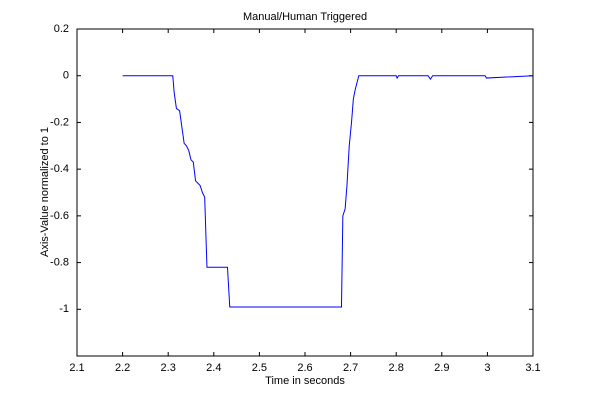  I want to click on x-tick-label: 2.6, so click(304, 368).